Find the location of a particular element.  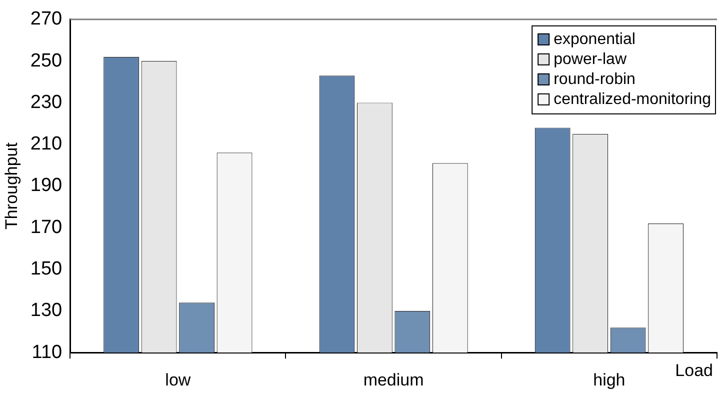

y-tick-label: 110 is located at coordinates (47, 352).